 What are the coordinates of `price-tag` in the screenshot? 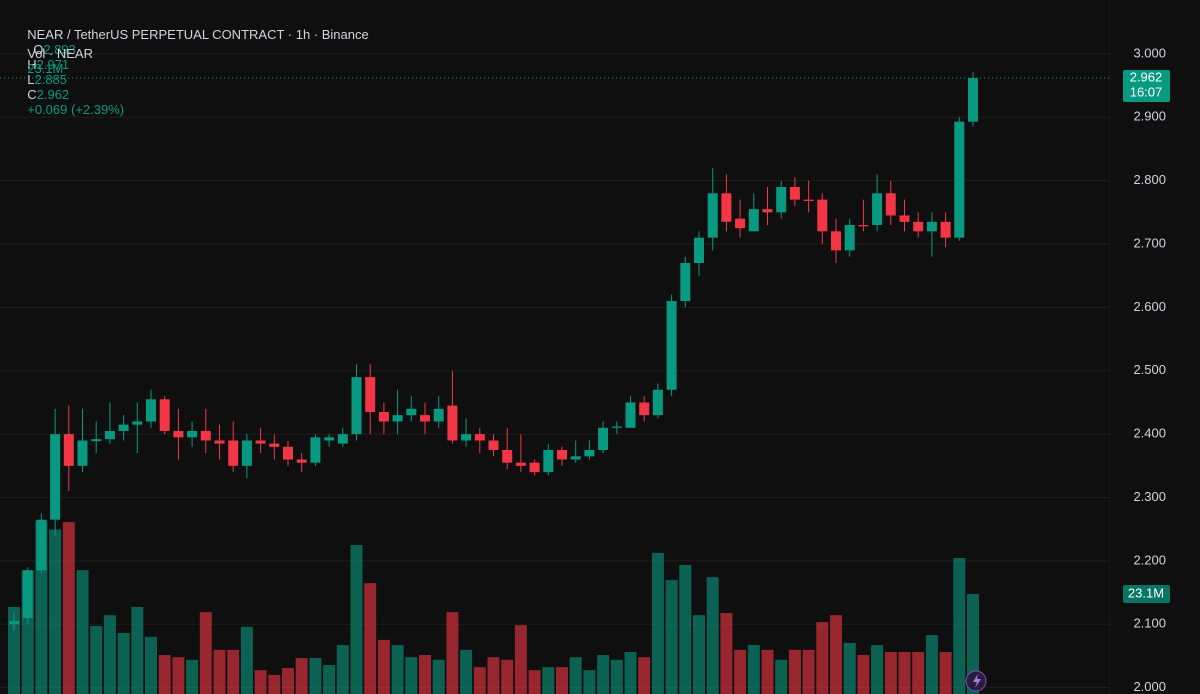 It's located at (1146, 85).